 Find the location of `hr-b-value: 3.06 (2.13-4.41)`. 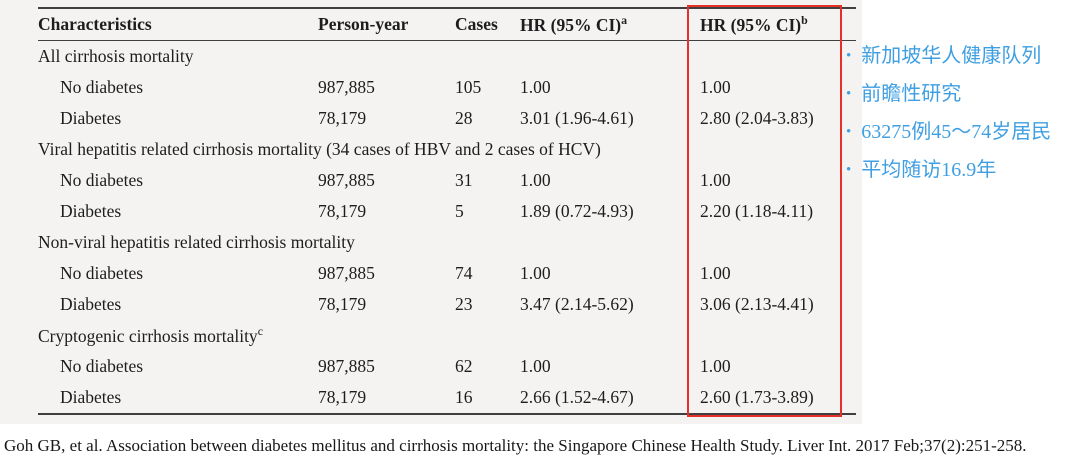

hr-b-value: 3.06 (2.13-4.41) is located at coordinates (757, 304).